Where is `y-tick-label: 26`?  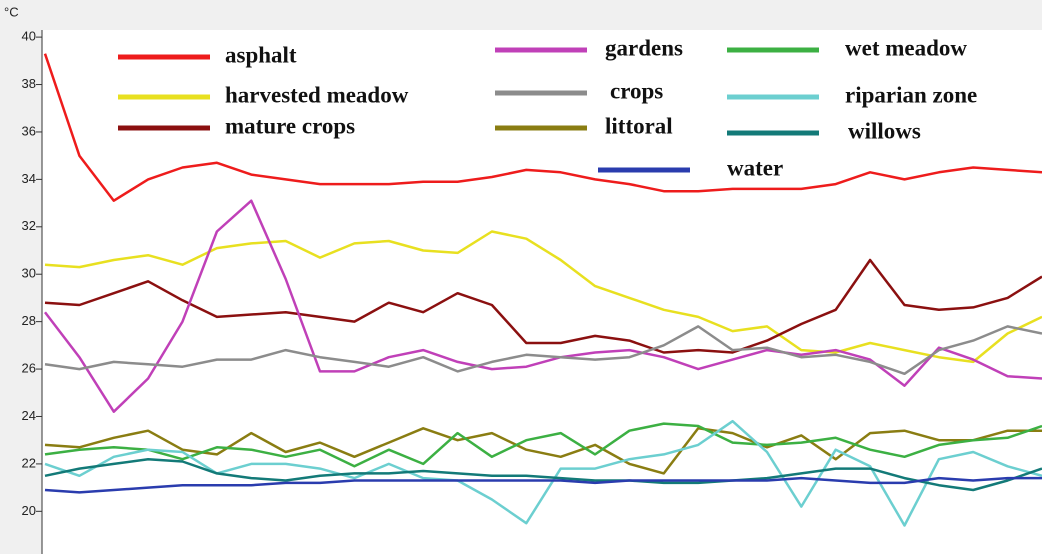 y-tick-label: 26 is located at coordinates (29, 367).